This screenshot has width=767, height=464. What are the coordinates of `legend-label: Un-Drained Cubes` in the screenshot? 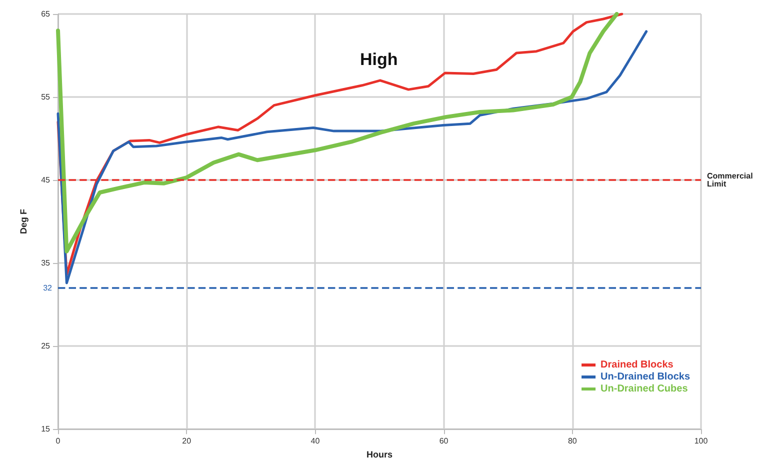 It's located at (644, 389).